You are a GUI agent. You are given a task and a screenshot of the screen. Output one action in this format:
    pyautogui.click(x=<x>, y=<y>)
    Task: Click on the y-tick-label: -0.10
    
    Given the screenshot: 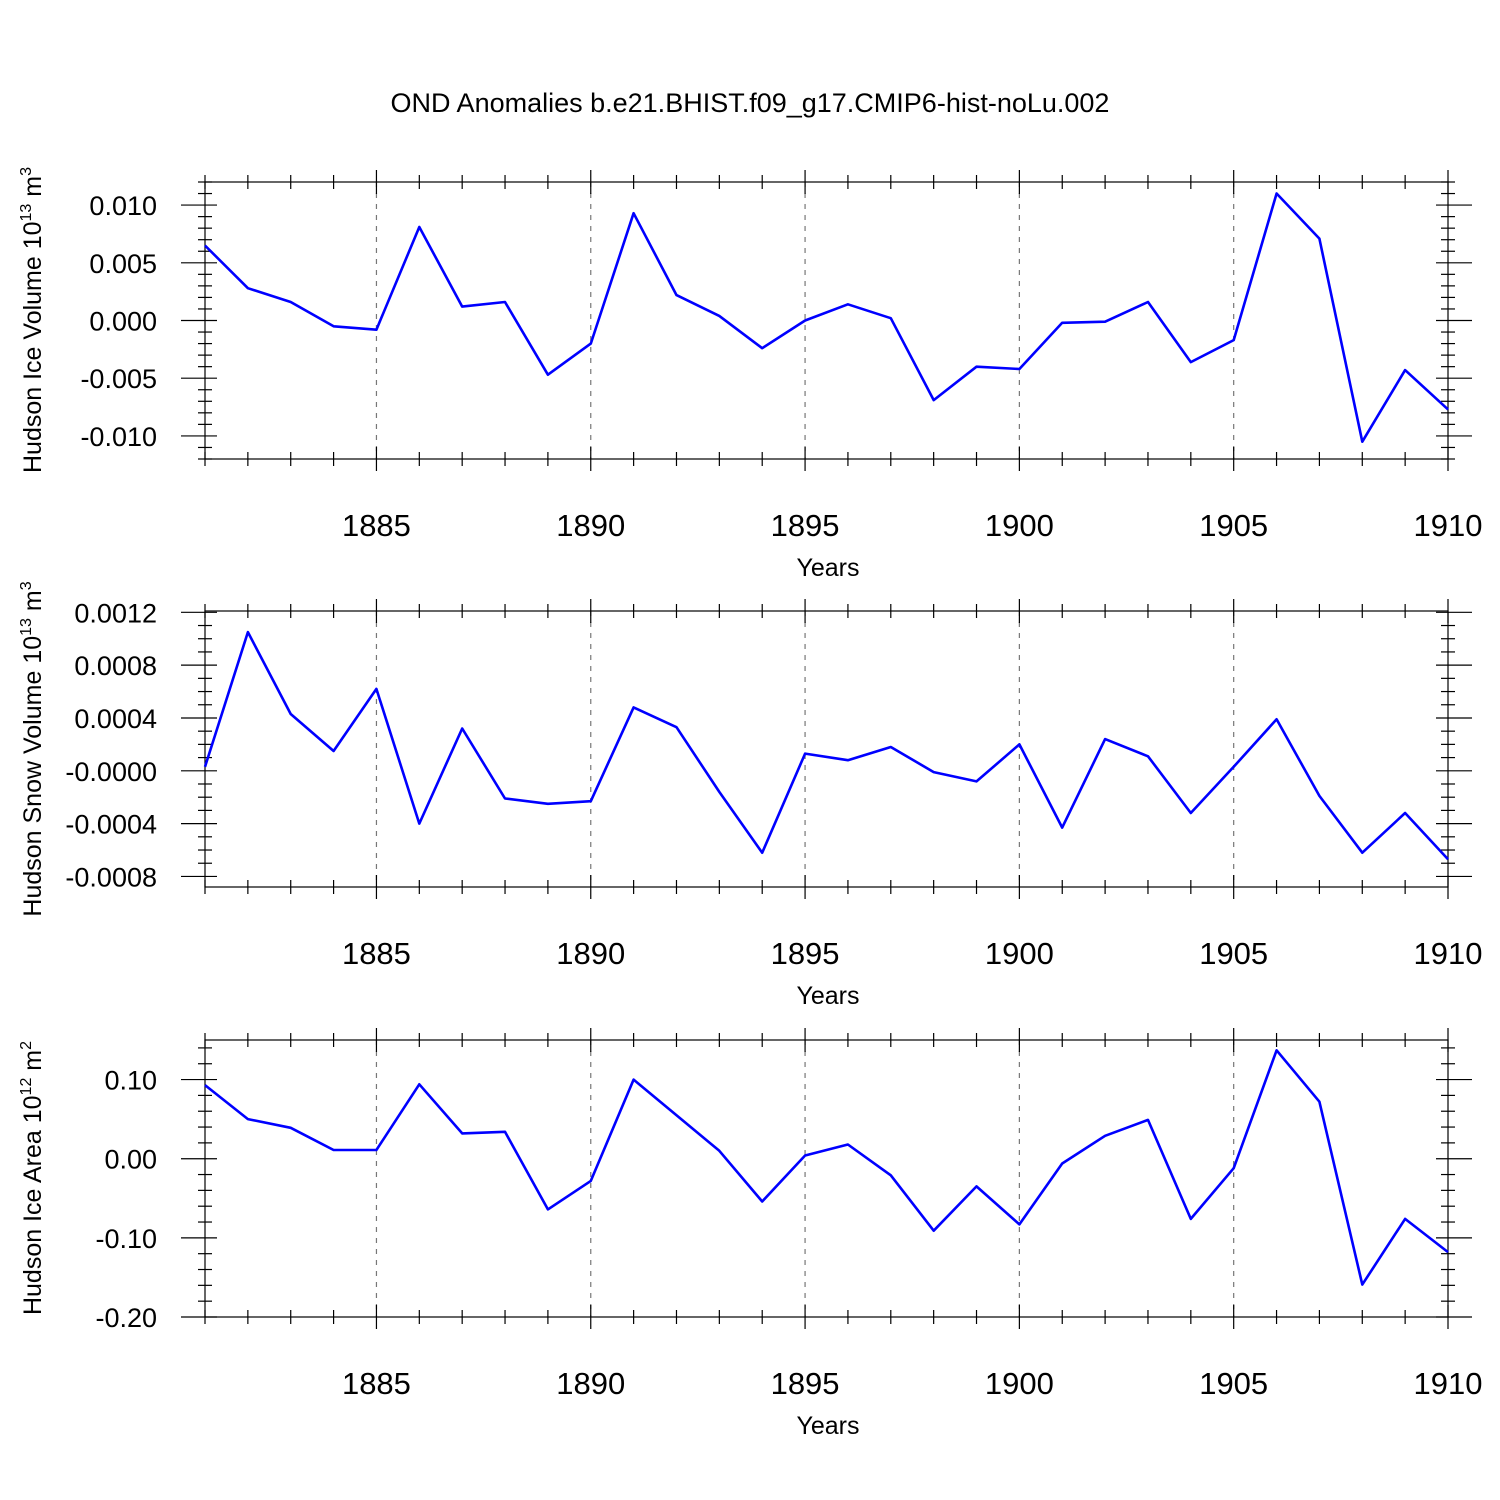 What is the action you would take?
    pyautogui.click(x=126, y=1239)
    